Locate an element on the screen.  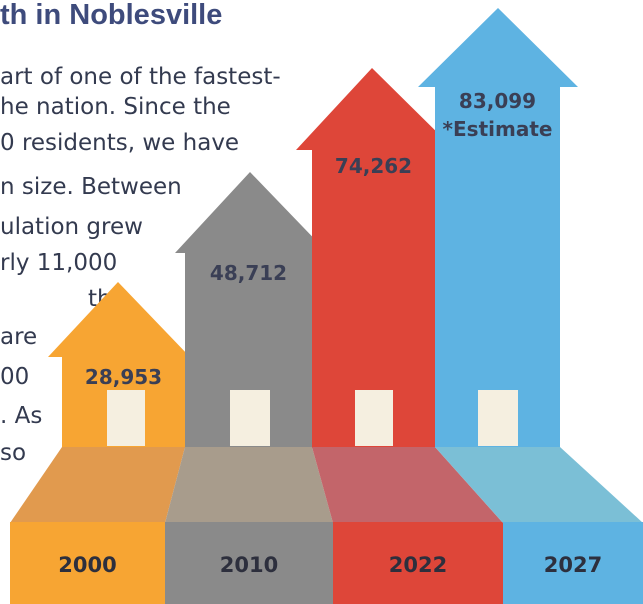
year-label: 2022 is located at coordinates (418, 565).